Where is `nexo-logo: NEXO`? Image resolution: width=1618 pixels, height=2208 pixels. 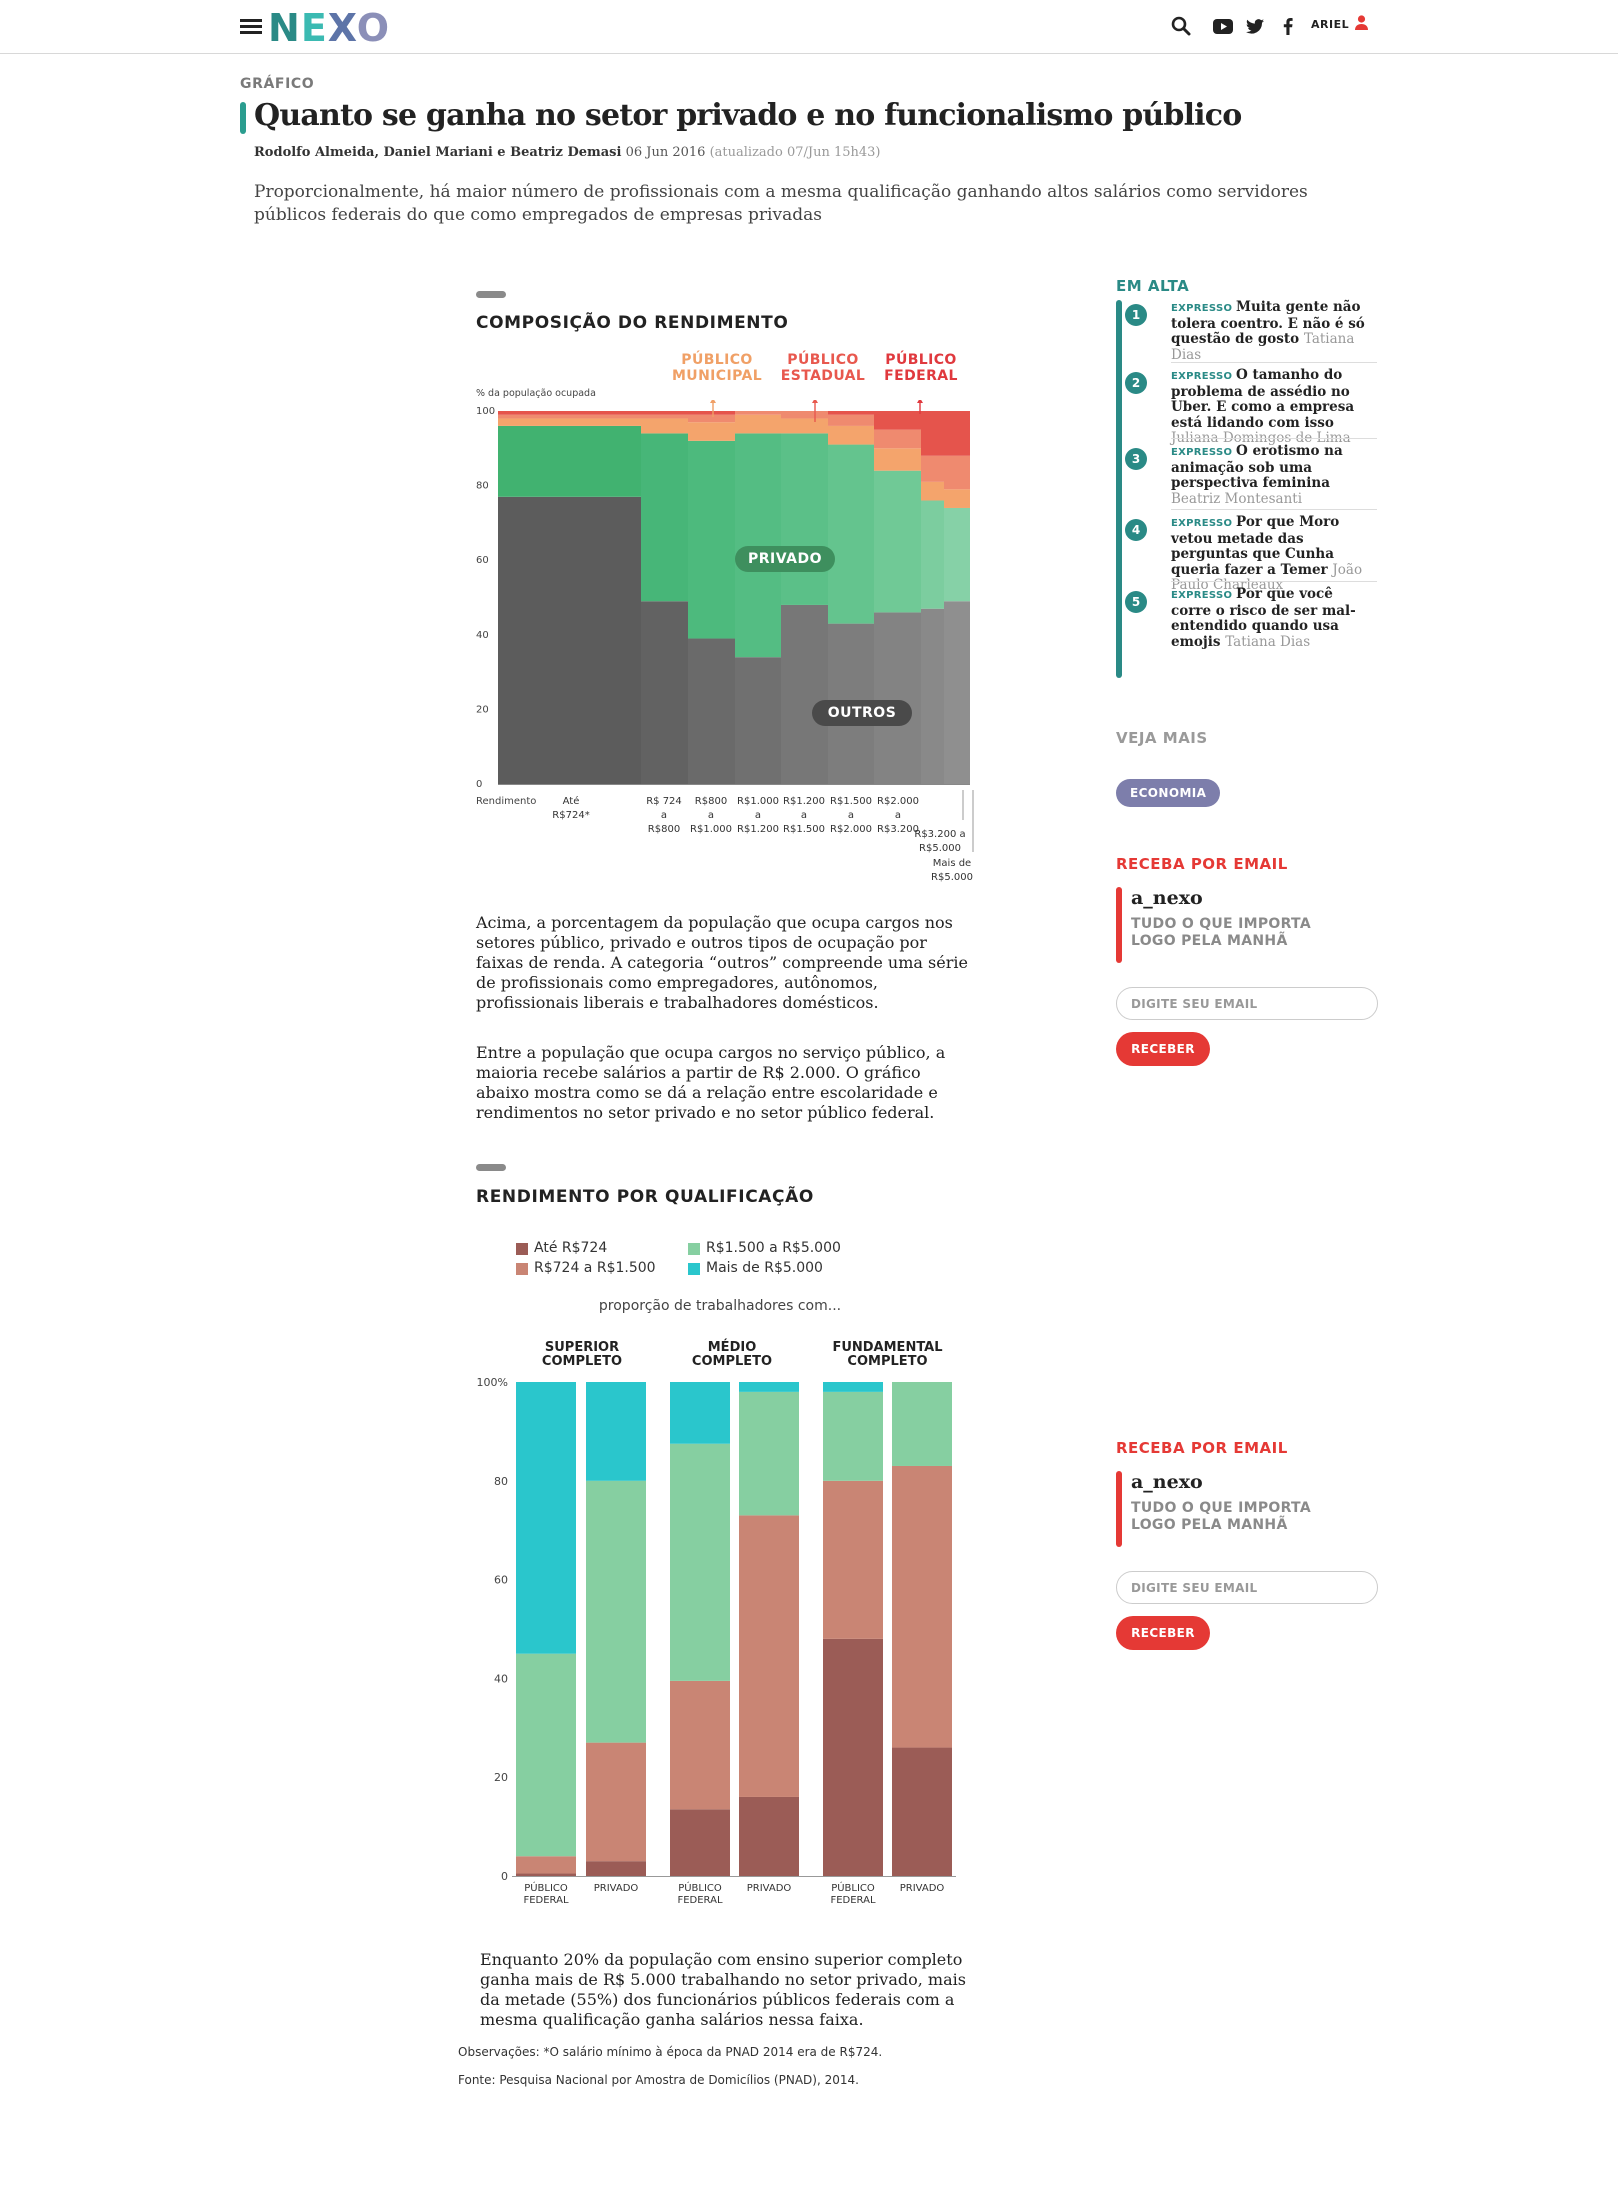
nexo-logo: NEXO is located at coordinates (329, 28).